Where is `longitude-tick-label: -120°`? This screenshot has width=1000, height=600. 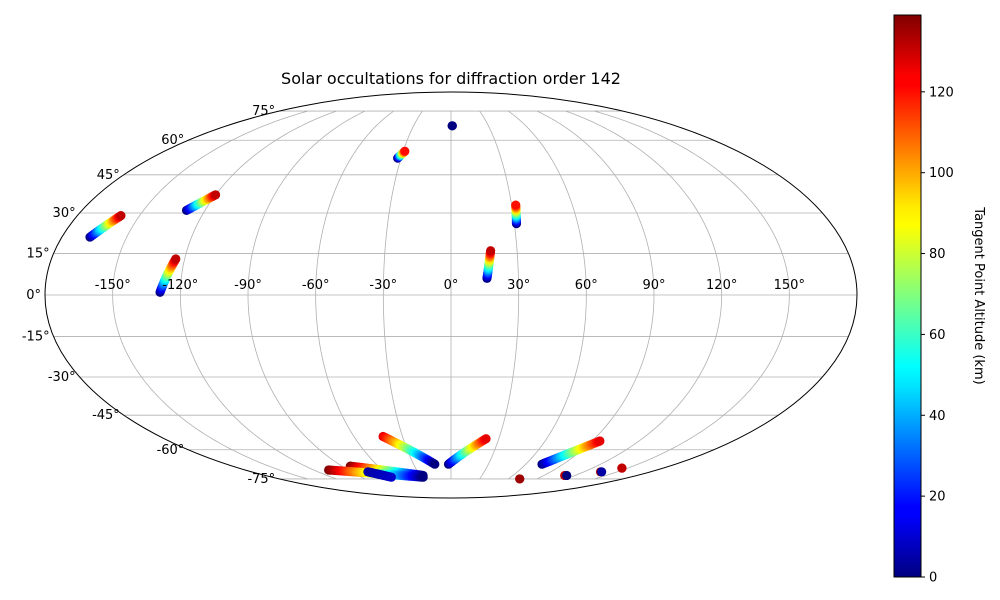 longitude-tick-label: -120° is located at coordinates (180, 285).